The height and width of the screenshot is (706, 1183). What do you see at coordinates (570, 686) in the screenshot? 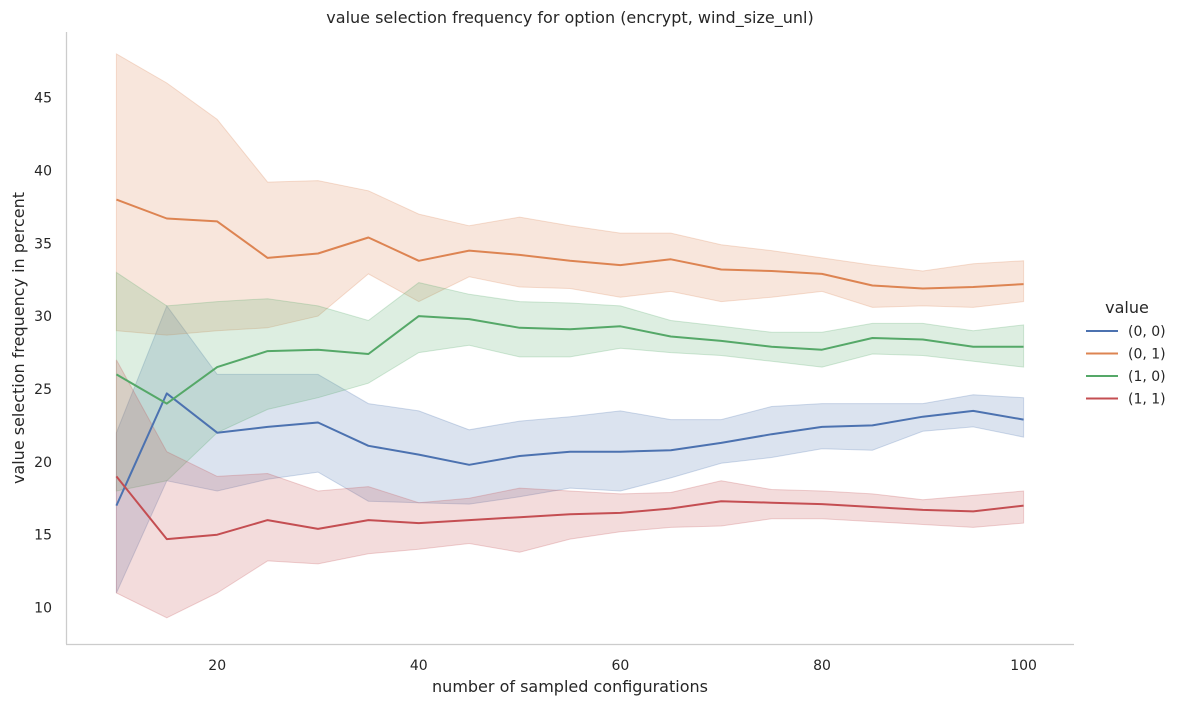
I see `x-axis-label: number of sampled configurations` at bounding box center [570, 686].